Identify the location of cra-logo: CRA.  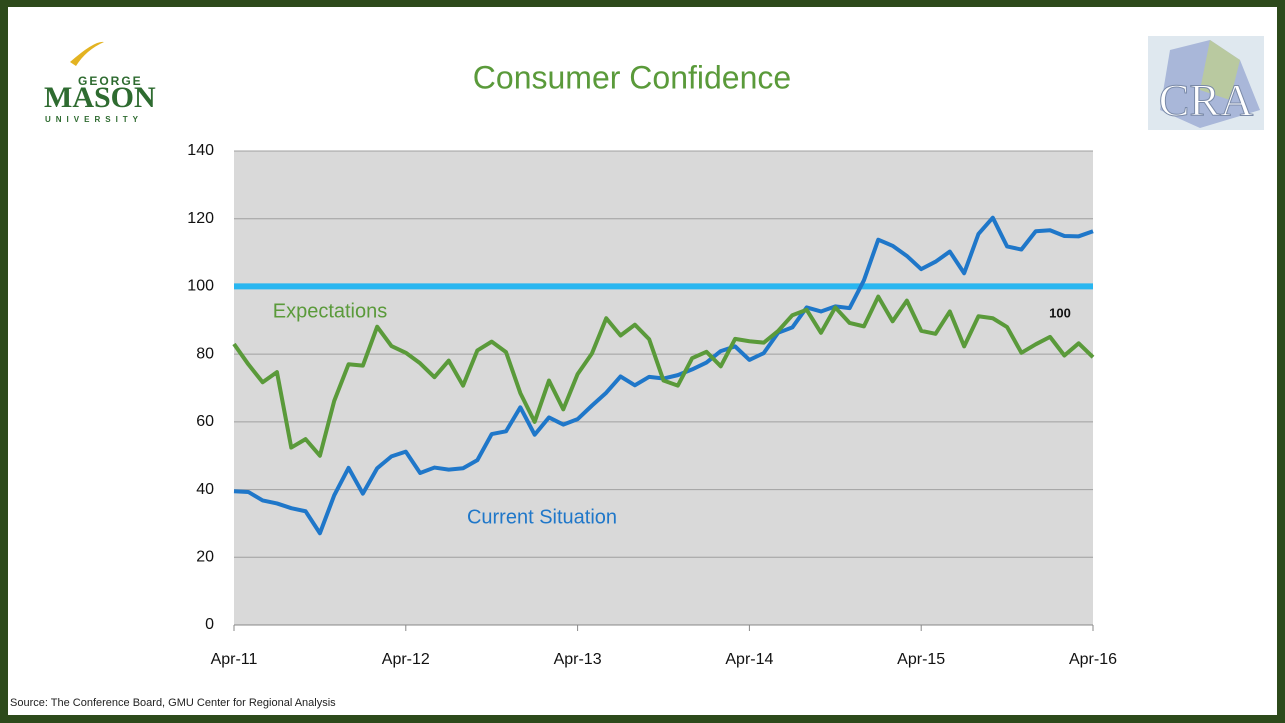
(1206, 83).